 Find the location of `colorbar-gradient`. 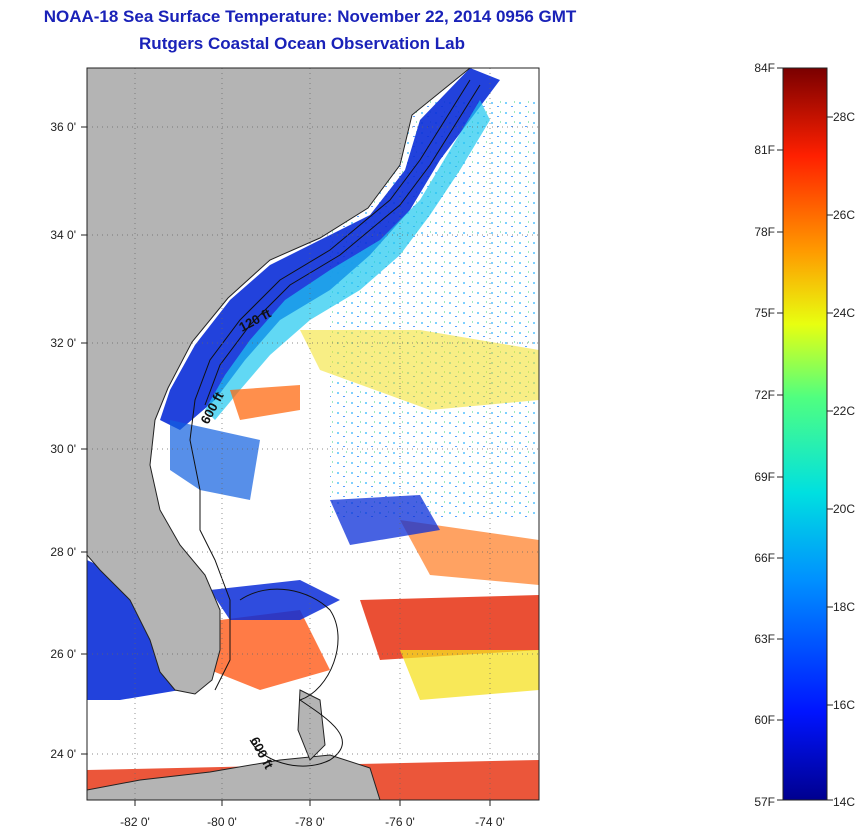

colorbar-gradient is located at coordinates (805, 434).